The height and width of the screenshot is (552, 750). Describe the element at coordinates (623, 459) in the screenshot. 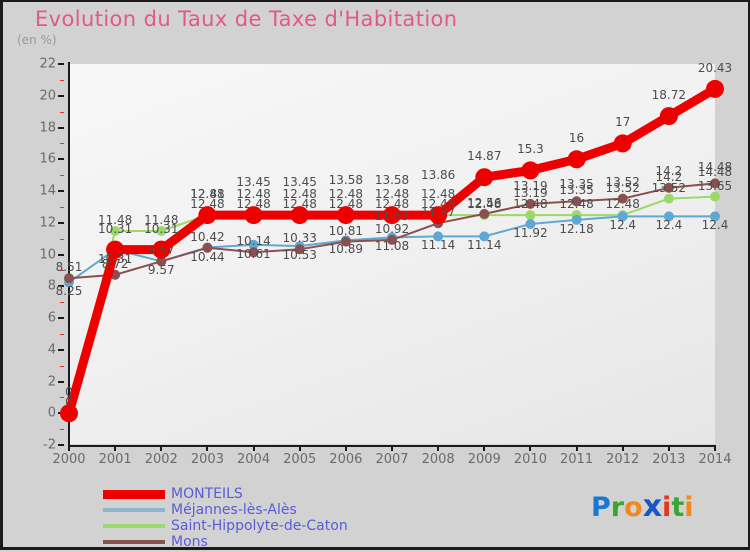

I see `x-axis-label: 2012` at that location.